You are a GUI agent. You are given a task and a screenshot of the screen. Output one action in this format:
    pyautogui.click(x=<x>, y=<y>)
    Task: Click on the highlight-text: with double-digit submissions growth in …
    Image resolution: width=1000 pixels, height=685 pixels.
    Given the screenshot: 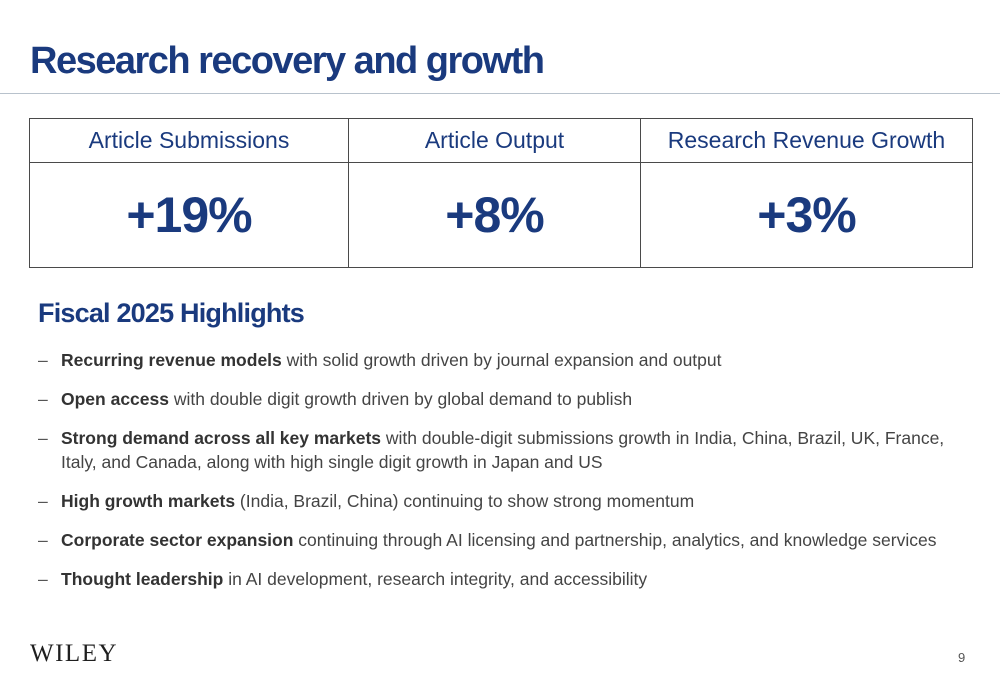 What is the action you would take?
    pyautogui.click(x=503, y=450)
    